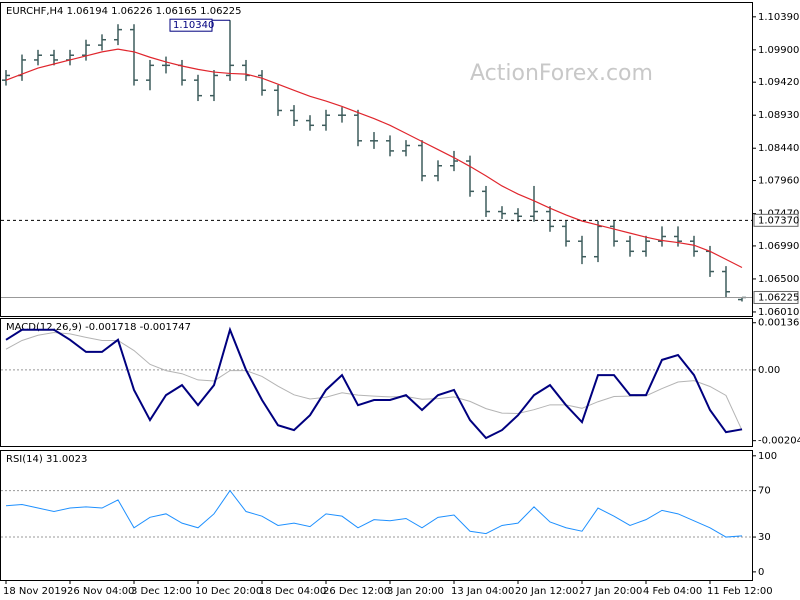 The width and height of the screenshot is (800, 600). Describe the element at coordinates (100, 591) in the screenshot. I see `x-tick-label: 26 Nov 04:00` at that location.